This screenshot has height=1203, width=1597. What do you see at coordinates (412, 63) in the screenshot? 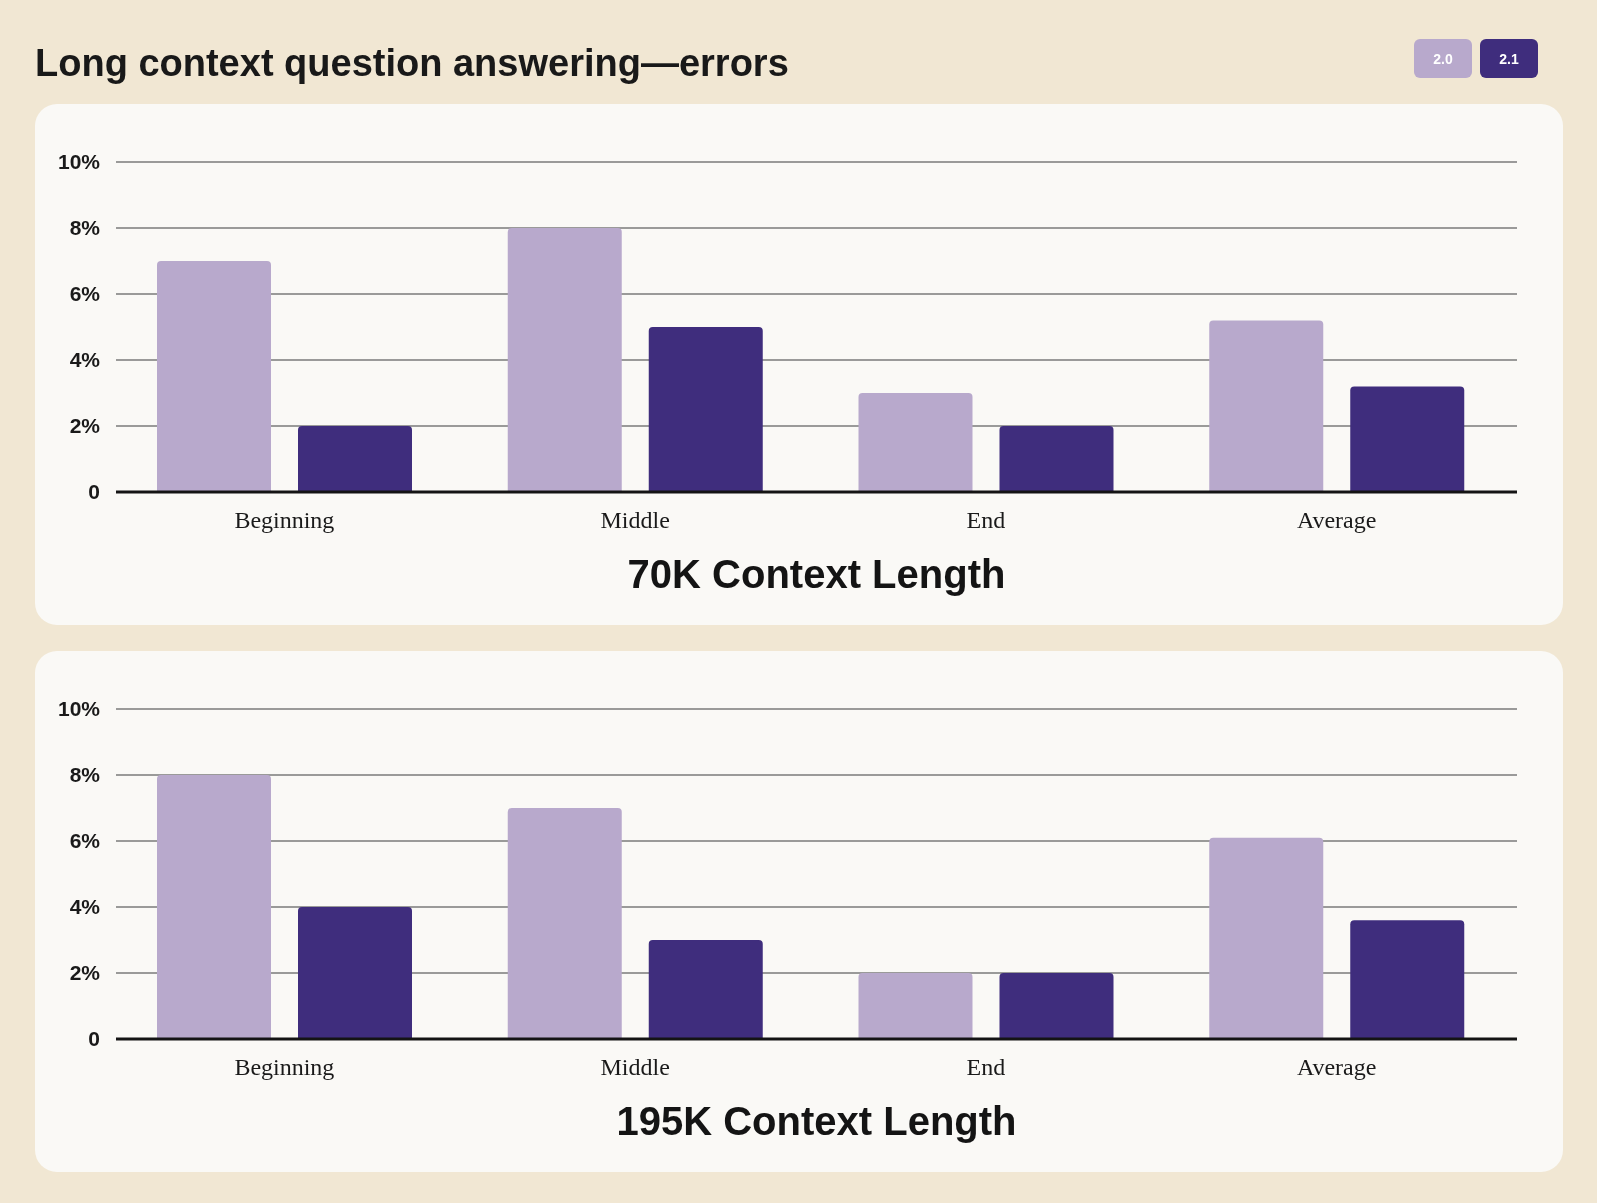
I see `chart-title: Long context question answering—errors` at bounding box center [412, 63].